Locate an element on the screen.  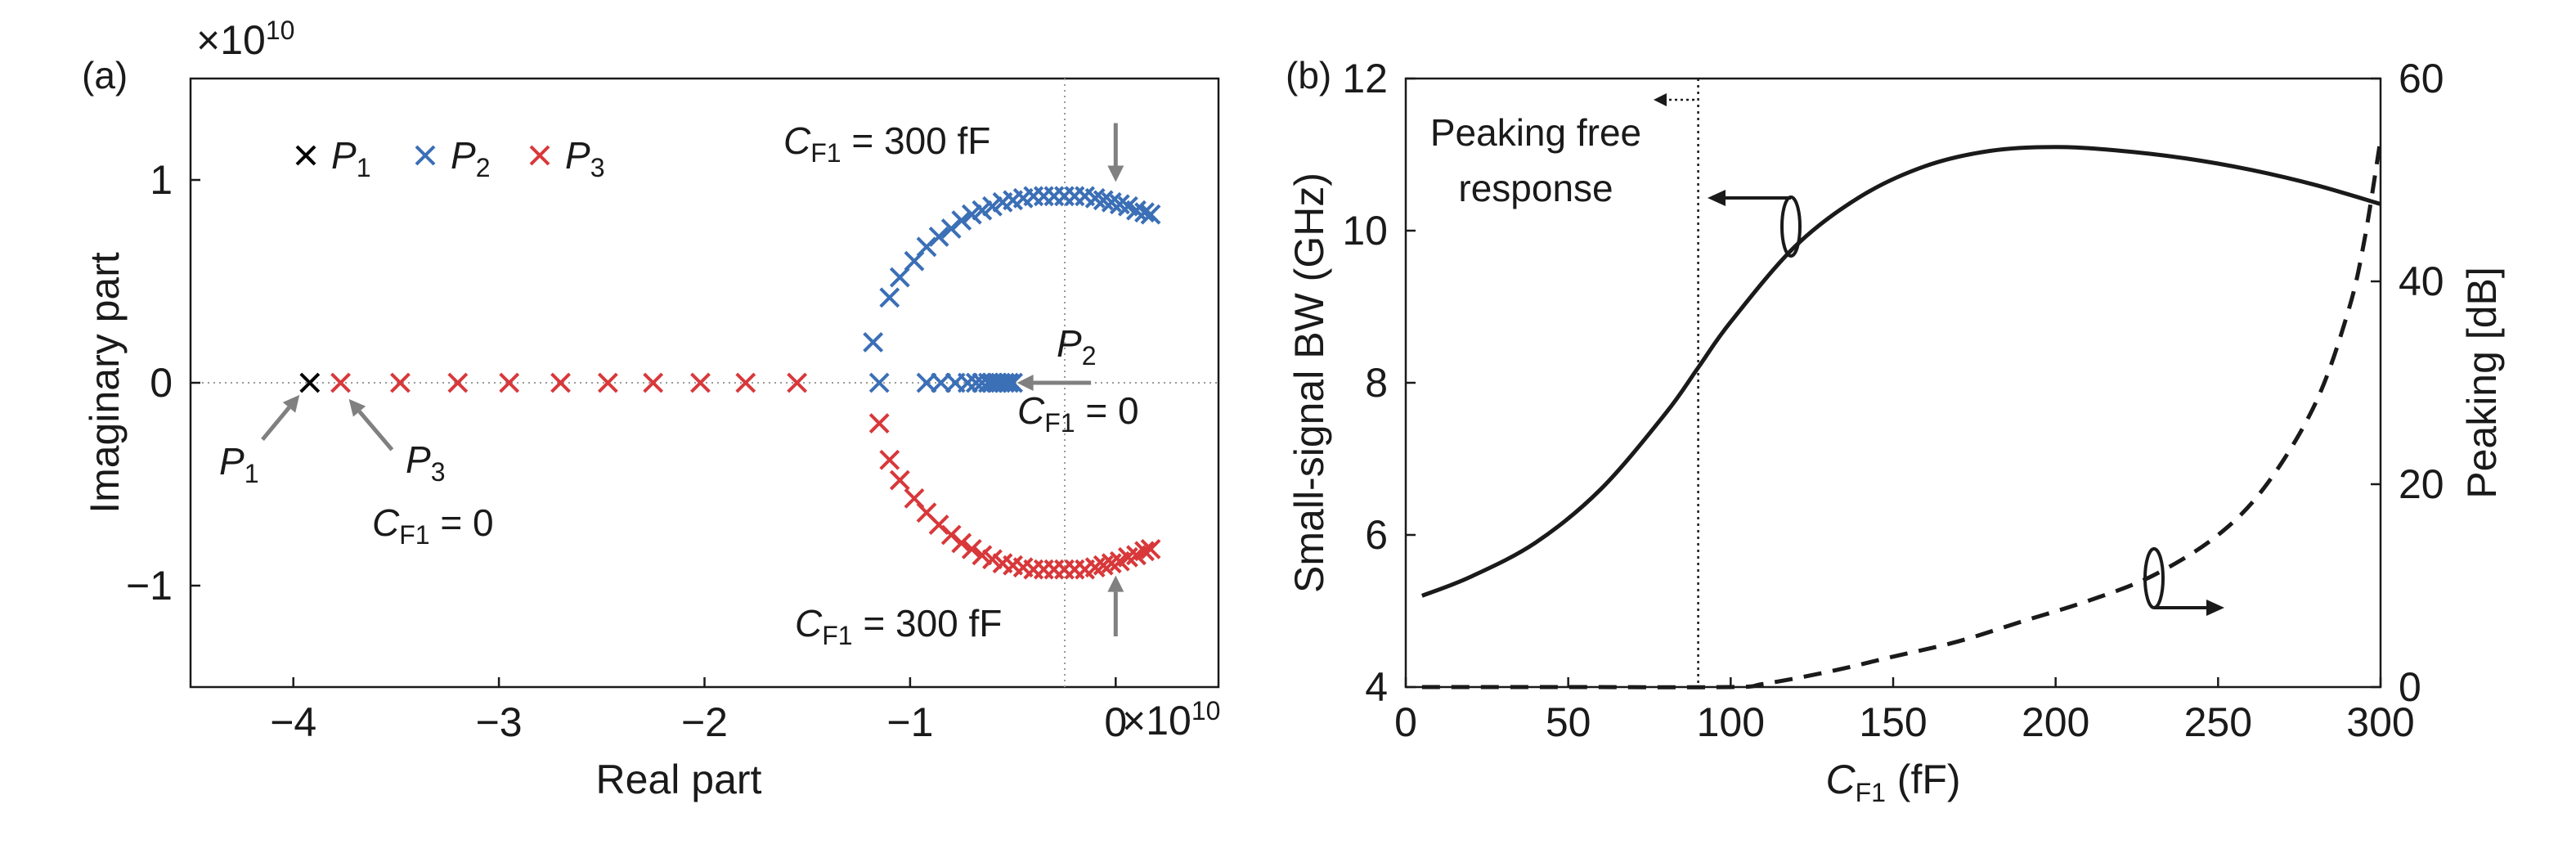
peaking-free-label-line1: Peaking free is located at coordinates (1535, 132).